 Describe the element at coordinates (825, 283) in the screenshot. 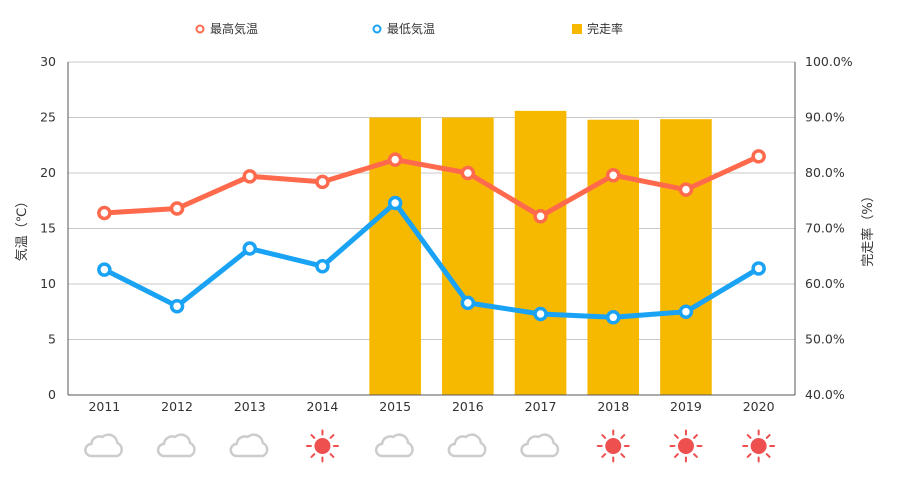

I see `y-tick-label-right: 60.0%` at that location.